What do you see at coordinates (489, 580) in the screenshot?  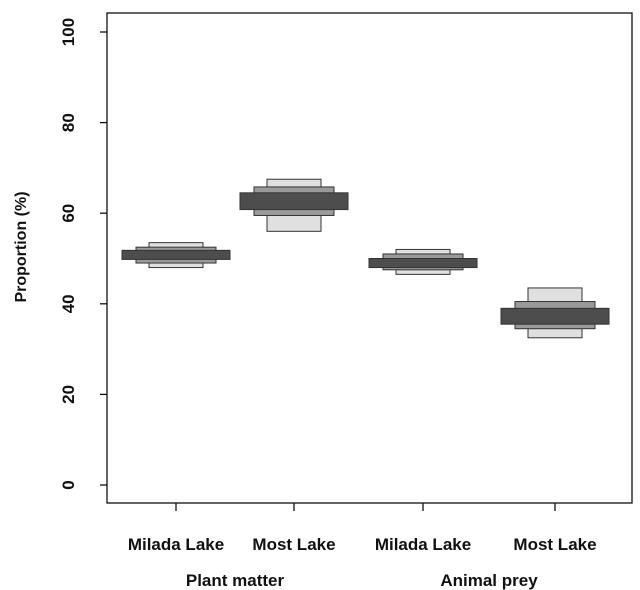 I see `group-label: Animal prey` at bounding box center [489, 580].